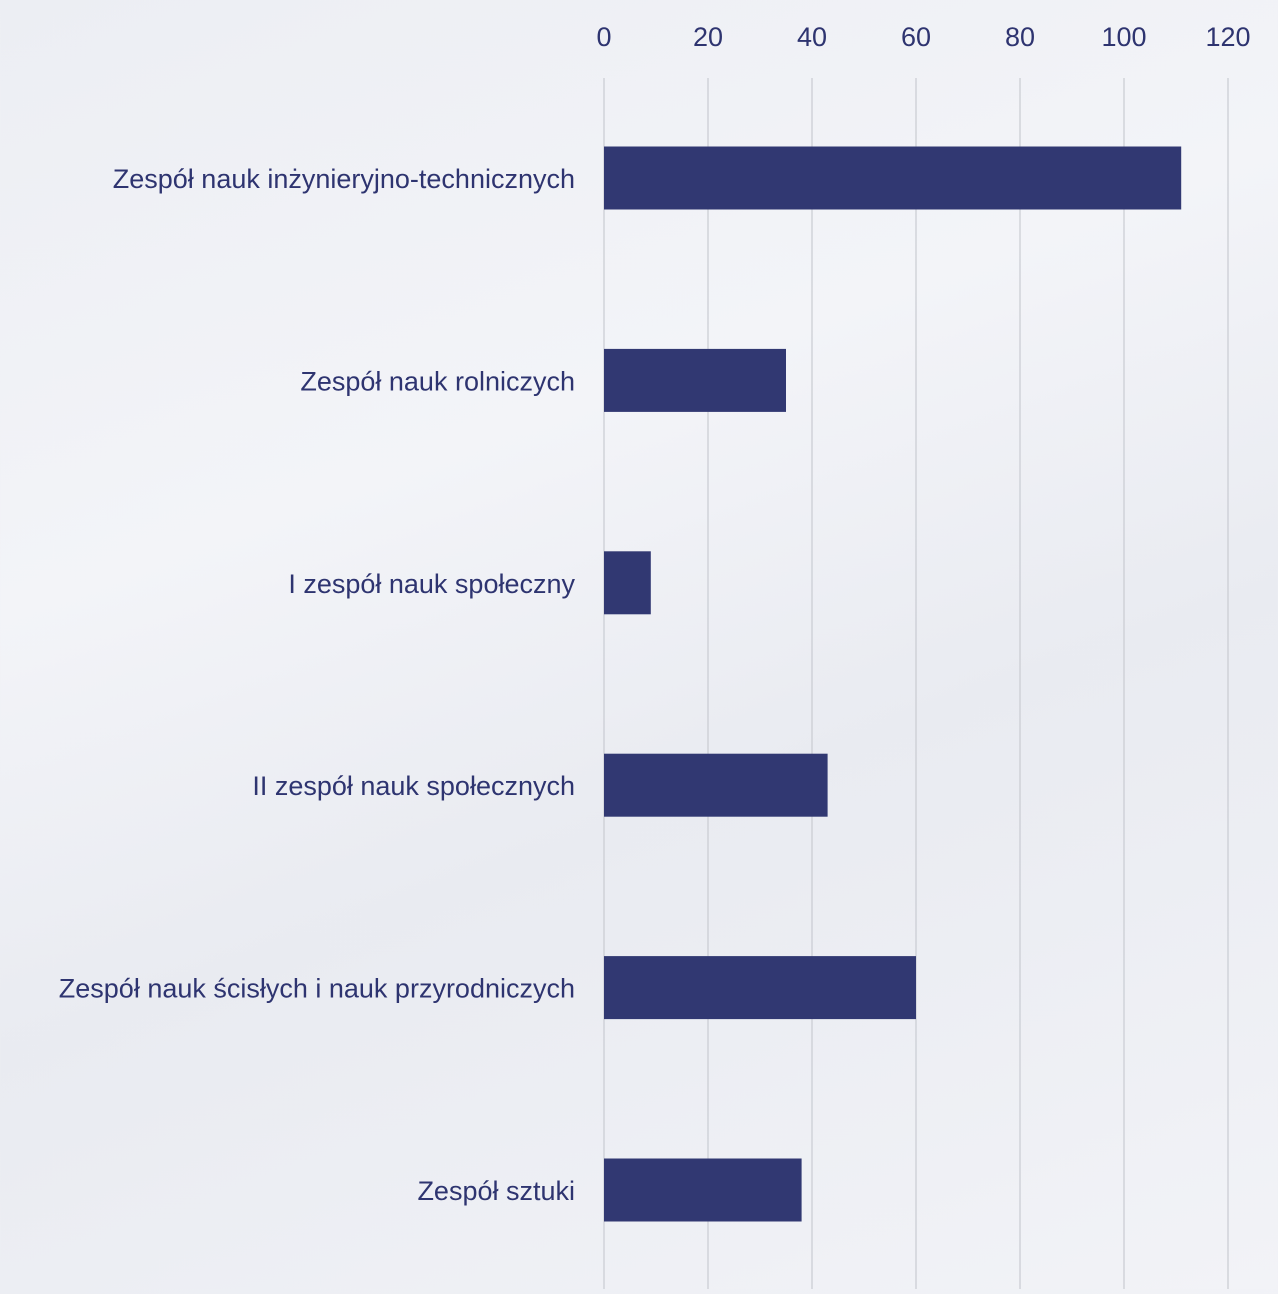 The image size is (1278, 1294). I want to click on category-label: Zespół nauk inżynieryjno-technicznych, so click(344, 179).